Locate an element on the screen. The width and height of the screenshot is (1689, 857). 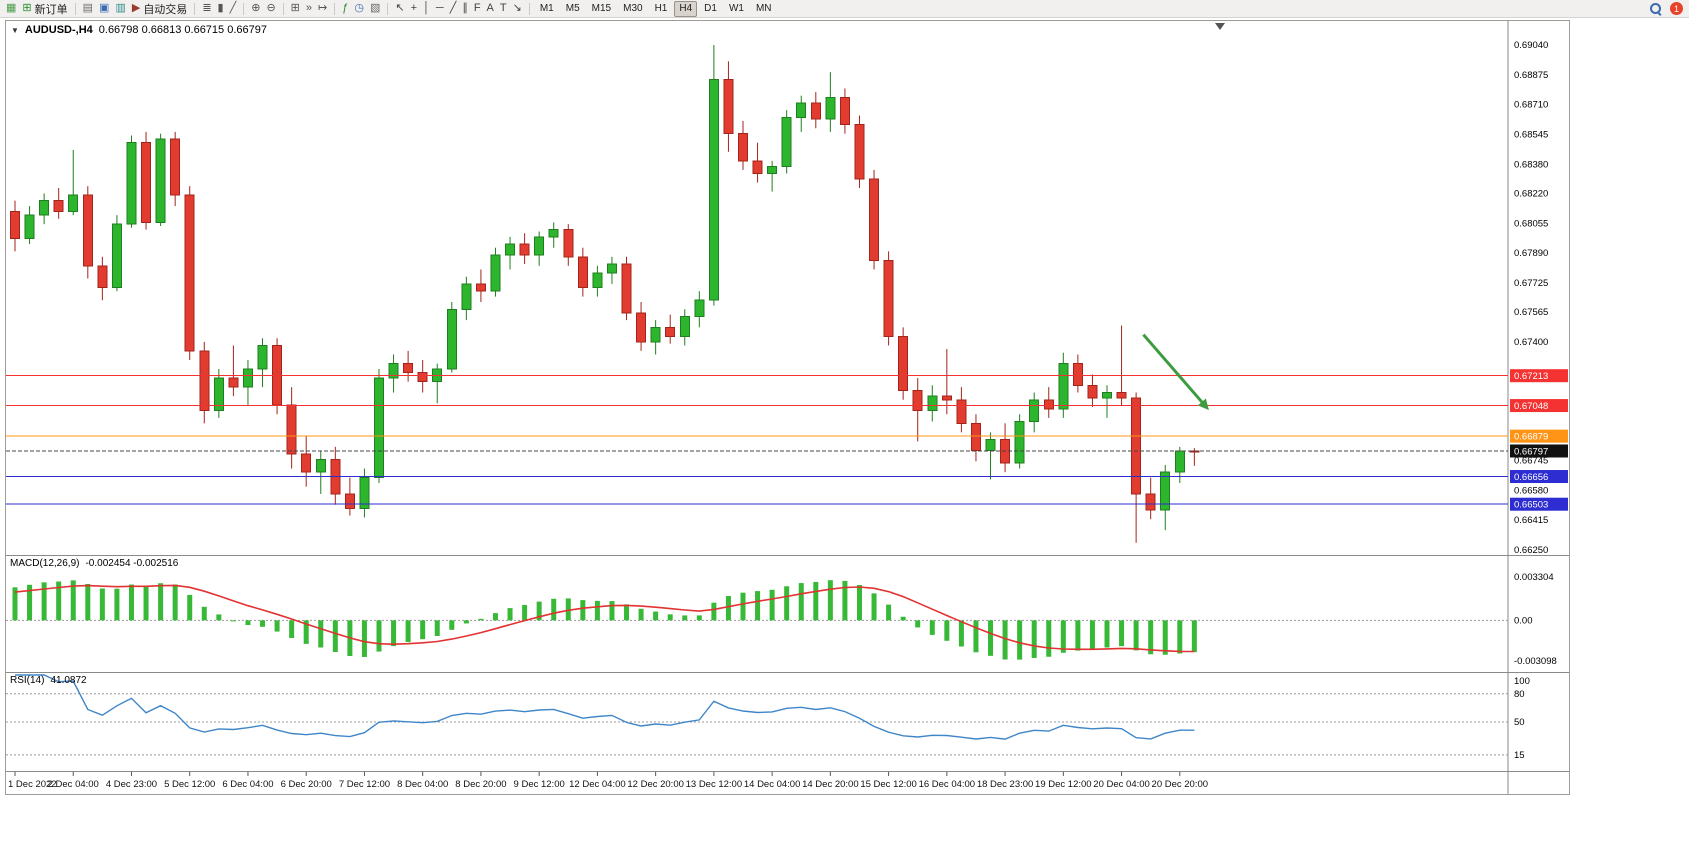
profiles-button: ▣ is located at coordinates (104, 9).